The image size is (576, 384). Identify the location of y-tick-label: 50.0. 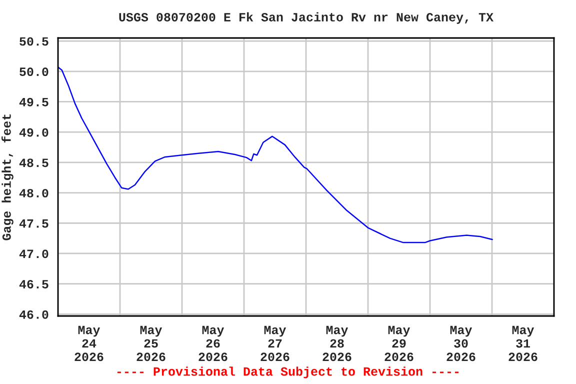
(34, 72).